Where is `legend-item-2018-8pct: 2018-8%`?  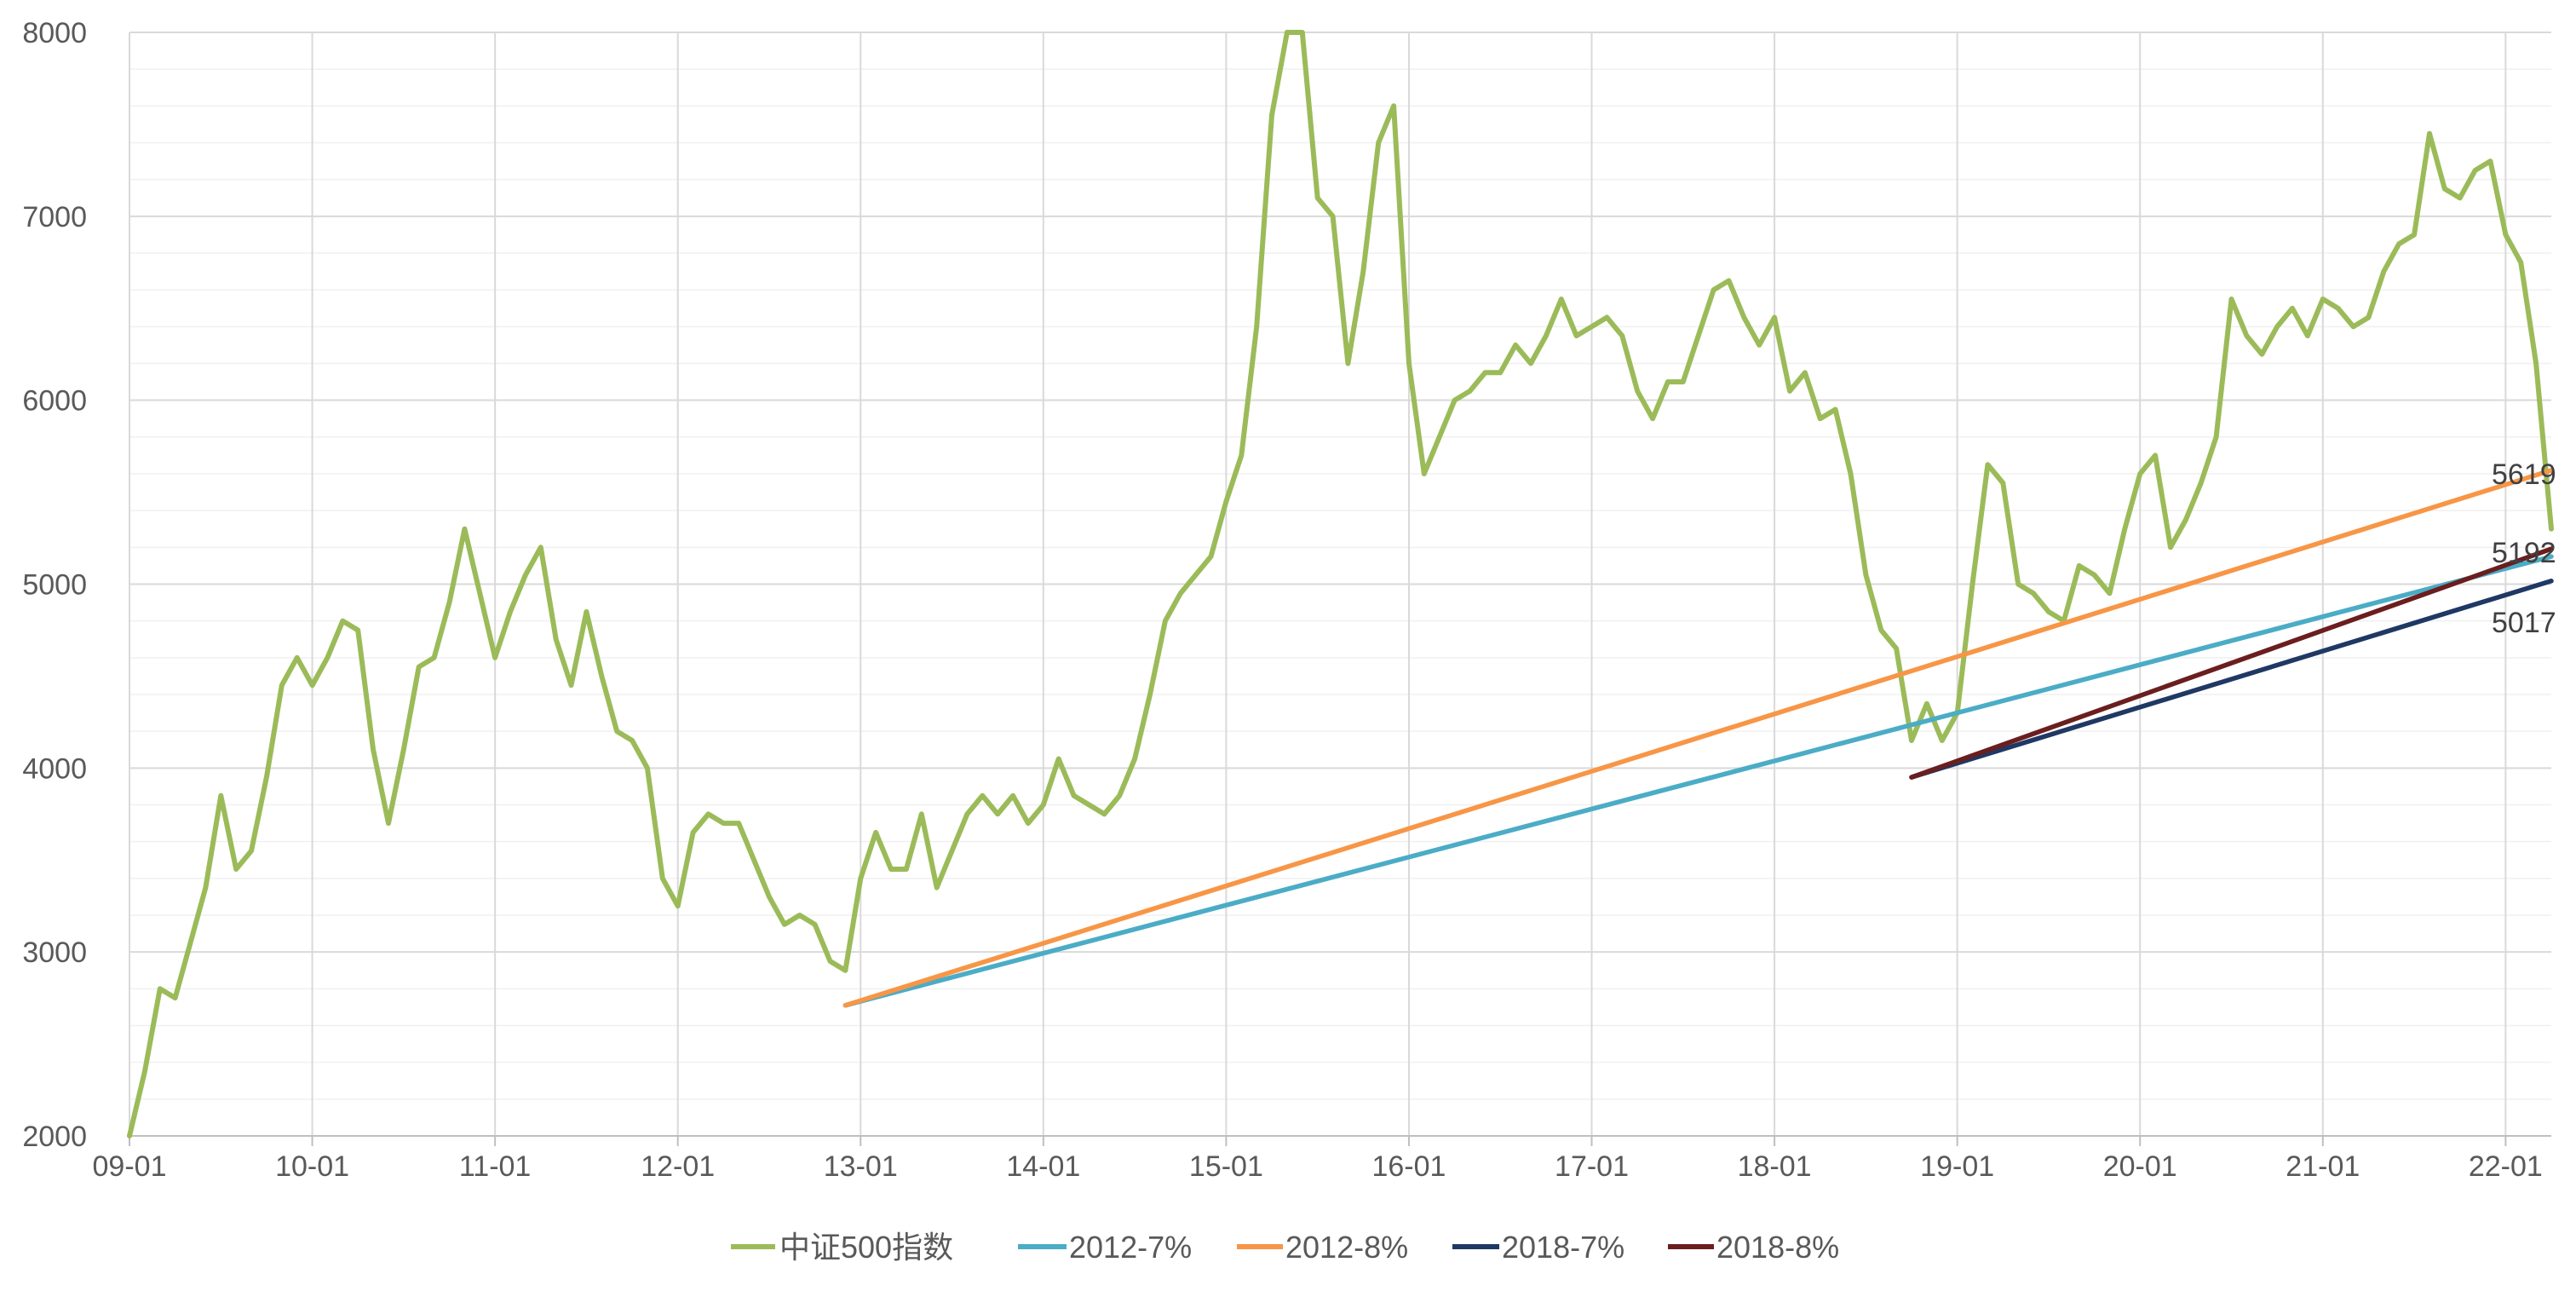
legend-item-2018-8pct: 2018-8% is located at coordinates (1753, 1247).